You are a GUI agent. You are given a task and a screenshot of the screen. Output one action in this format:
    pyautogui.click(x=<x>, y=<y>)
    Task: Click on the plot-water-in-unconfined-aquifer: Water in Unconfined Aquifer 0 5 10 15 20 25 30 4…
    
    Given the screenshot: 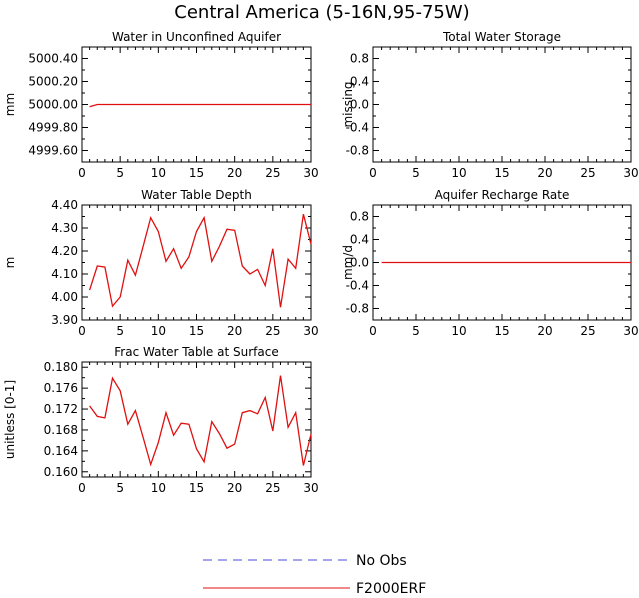 What is the action you would take?
    pyautogui.click(x=161, y=105)
    